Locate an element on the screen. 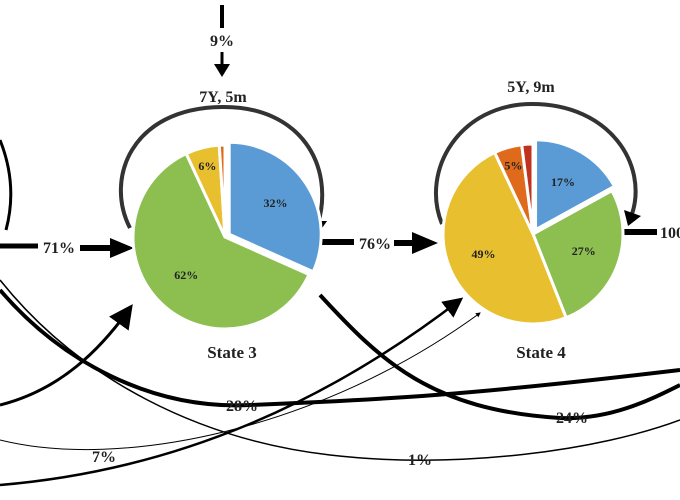  pie-slice-label: 62% is located at coordinates (186, 275).